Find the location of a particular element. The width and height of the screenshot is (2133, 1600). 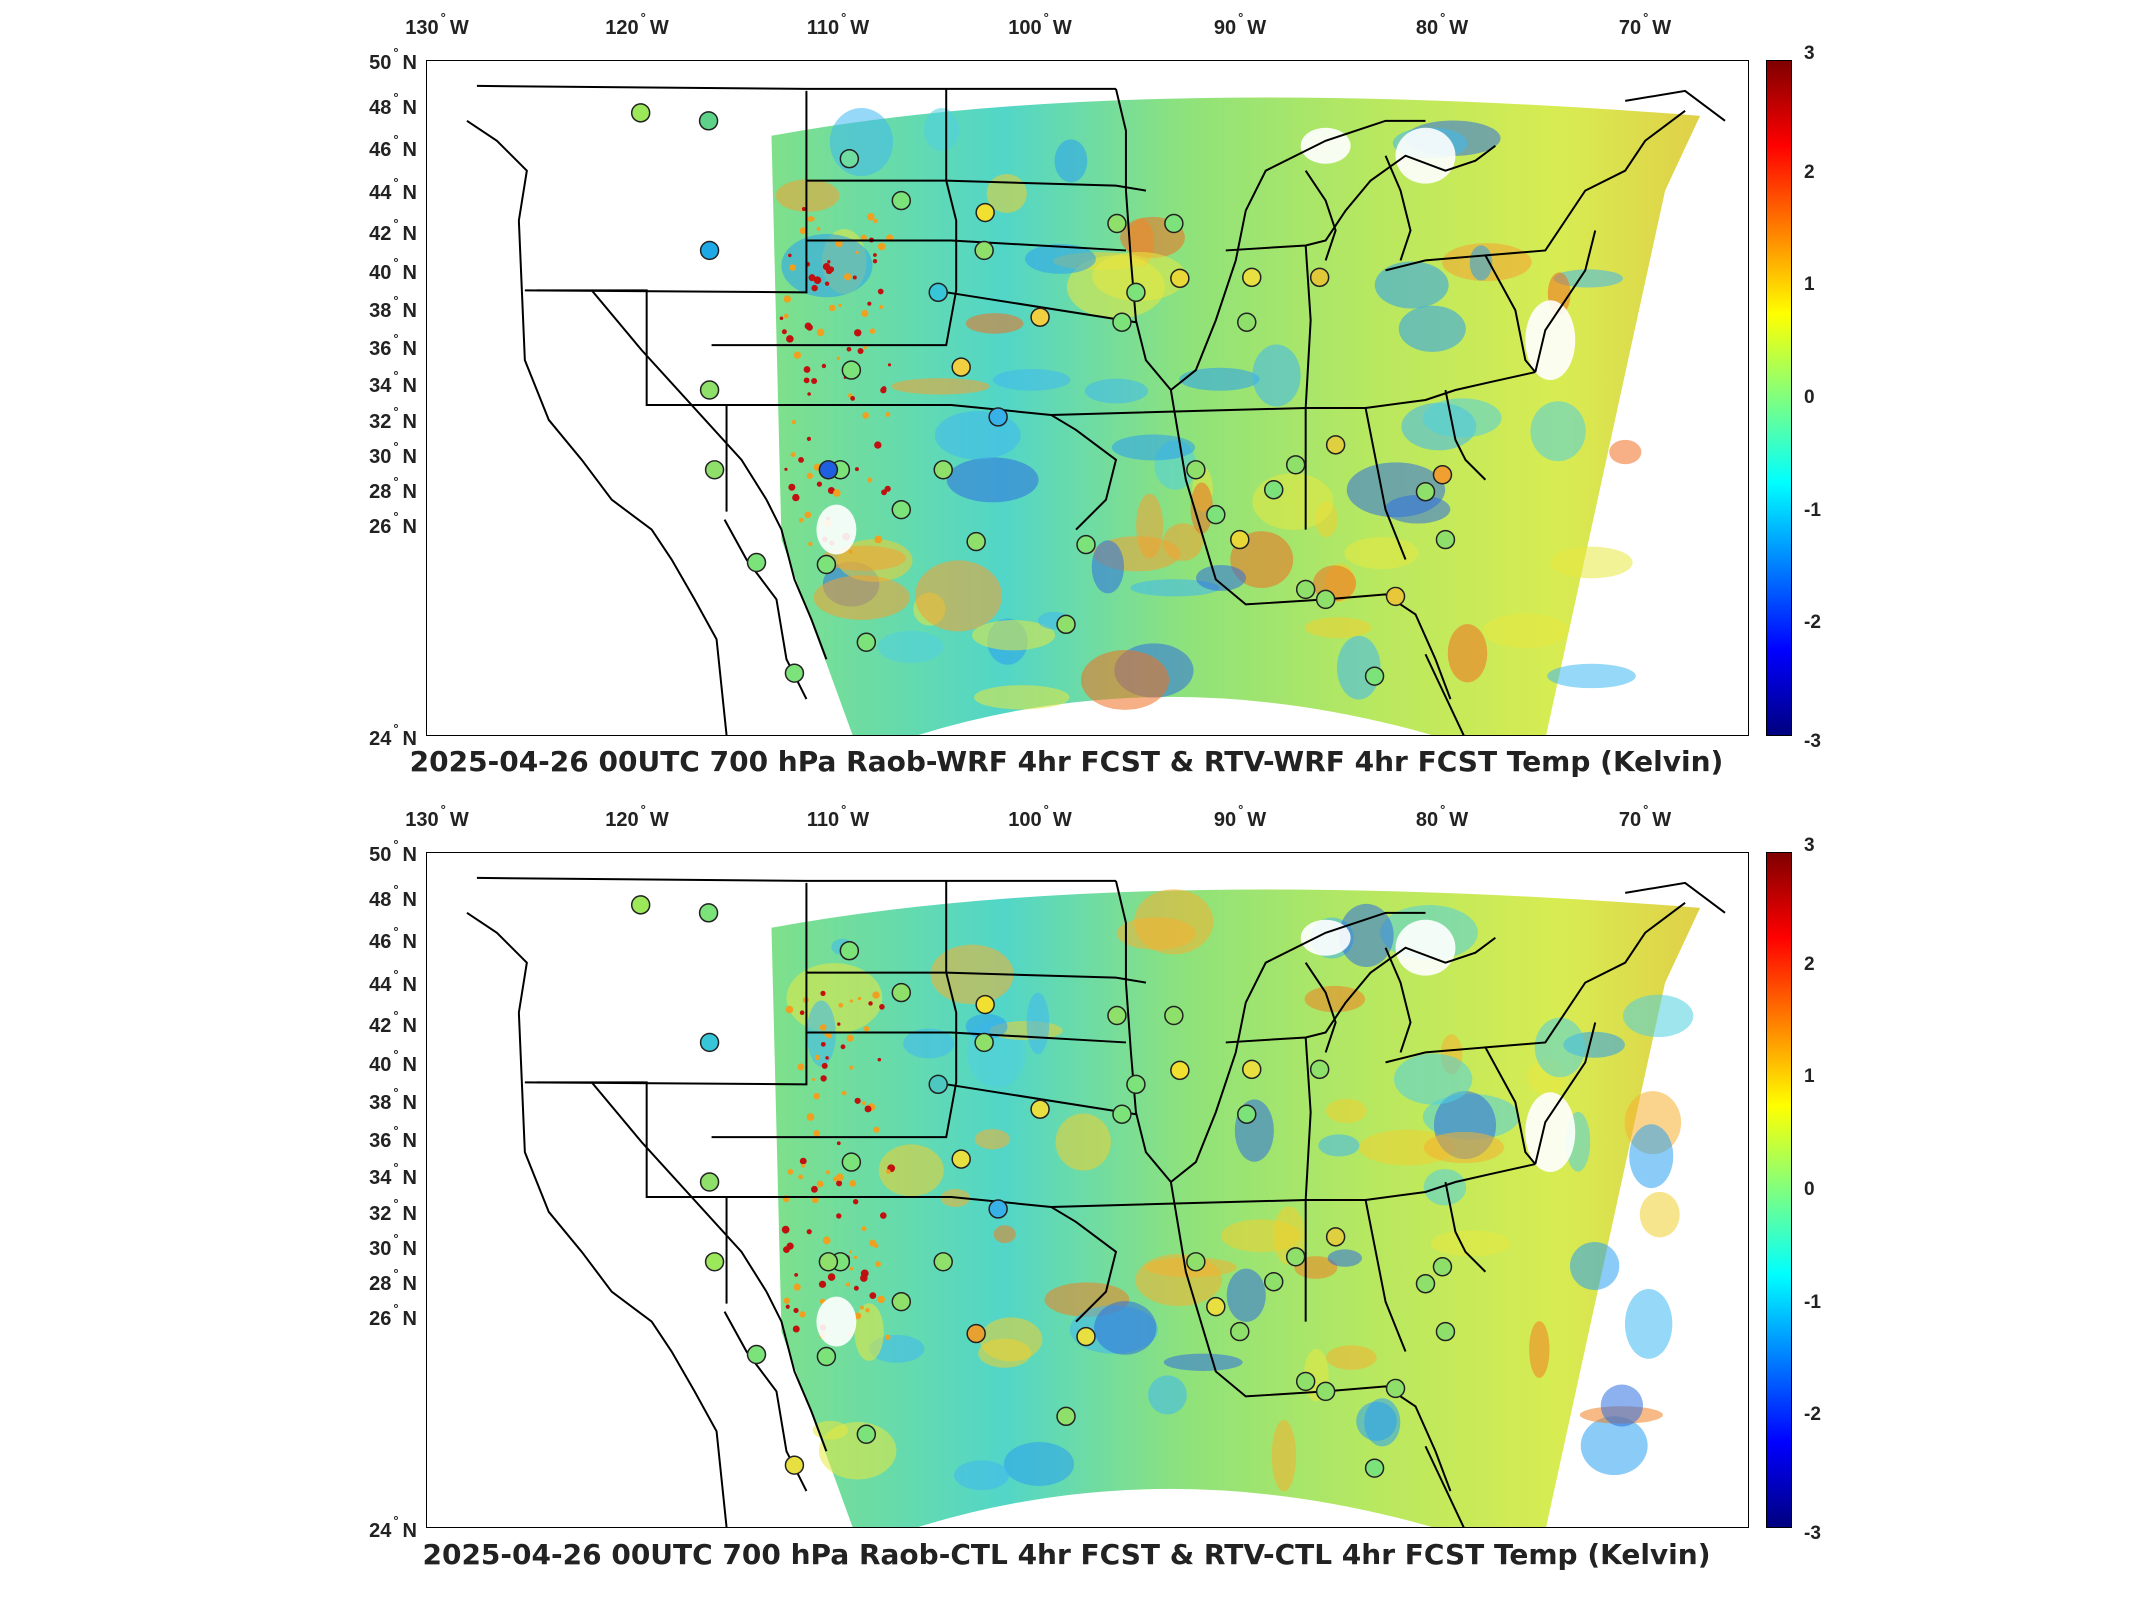

colorbar-tick-label: -2 is located at coordinates (1812, 1415).